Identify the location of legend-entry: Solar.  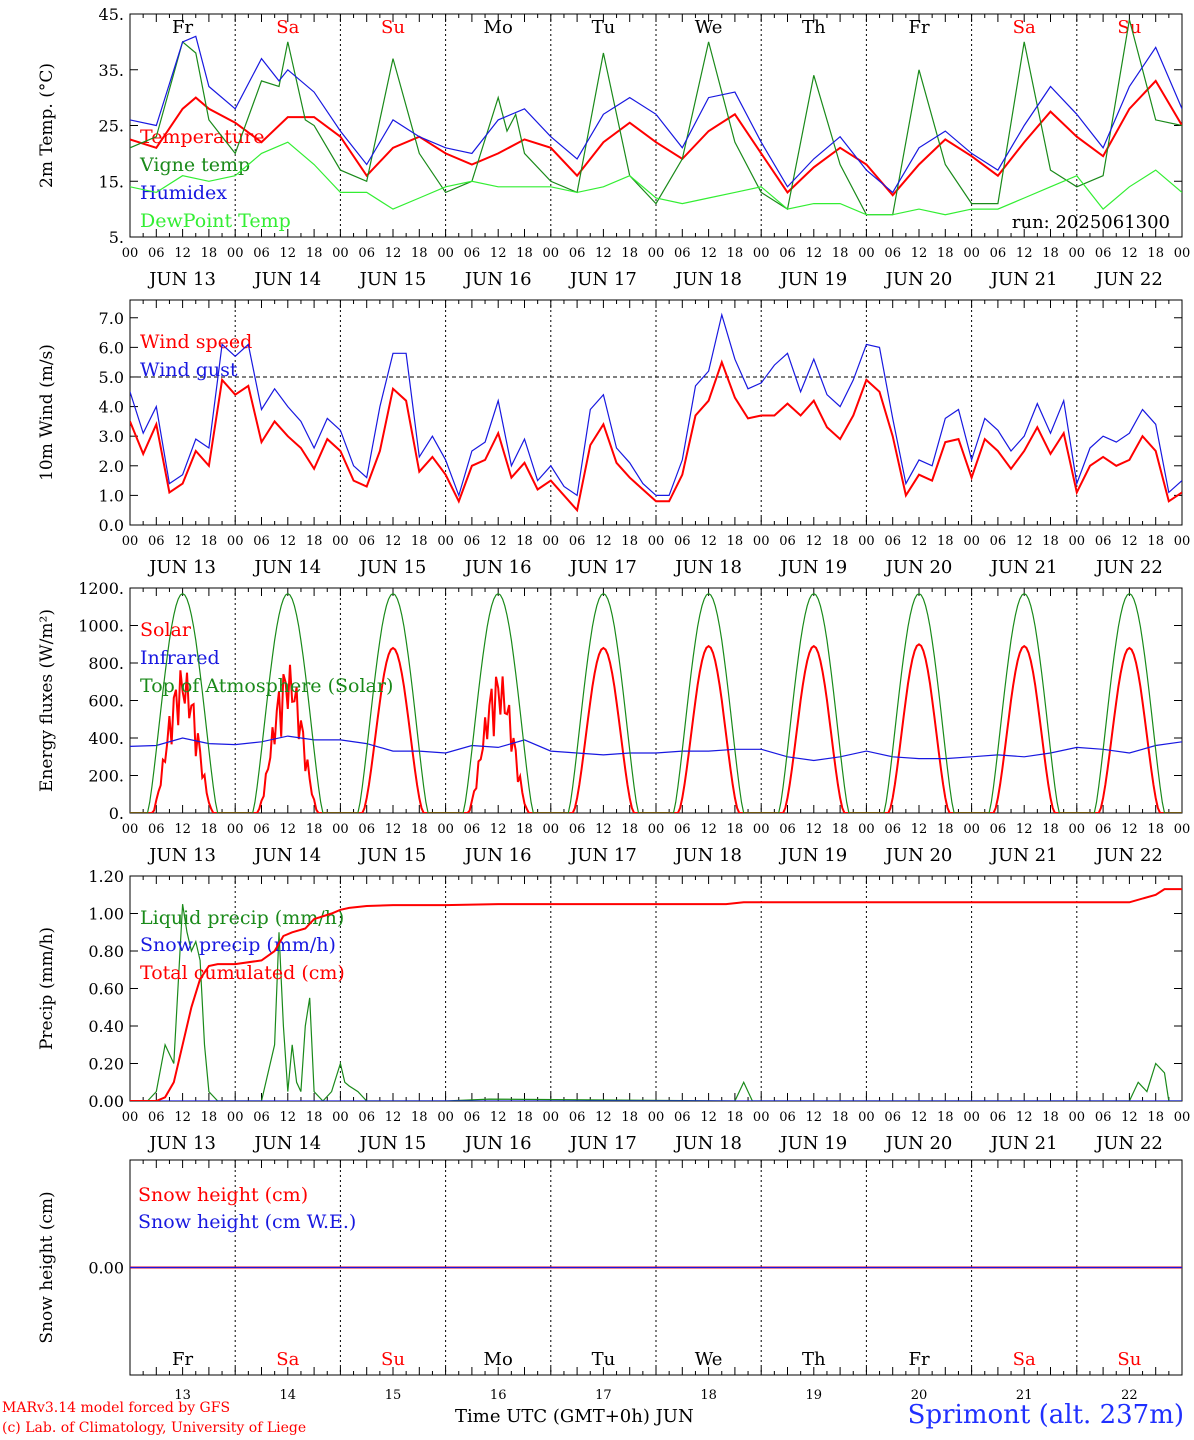
(166, 630).